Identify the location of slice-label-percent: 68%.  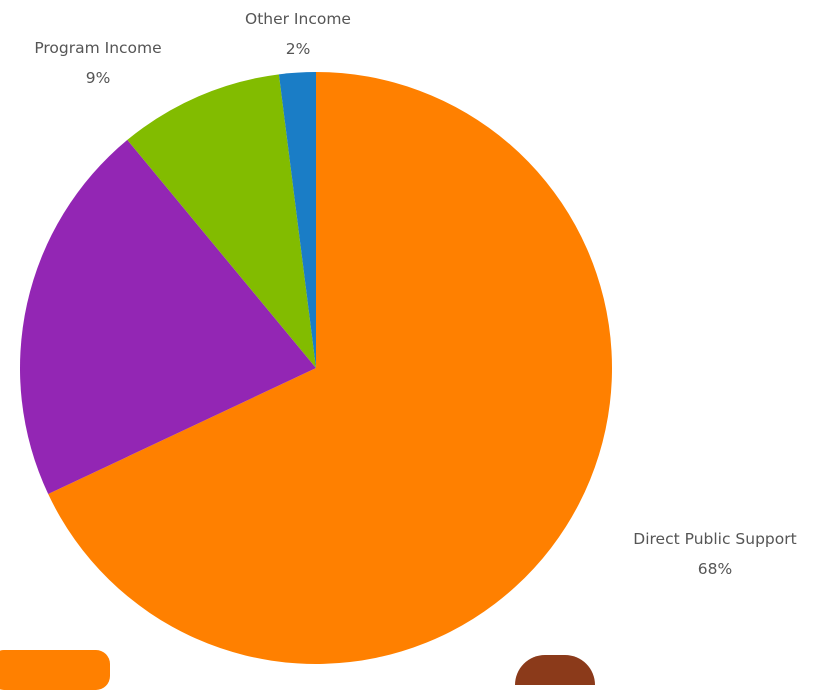
(715, 569).